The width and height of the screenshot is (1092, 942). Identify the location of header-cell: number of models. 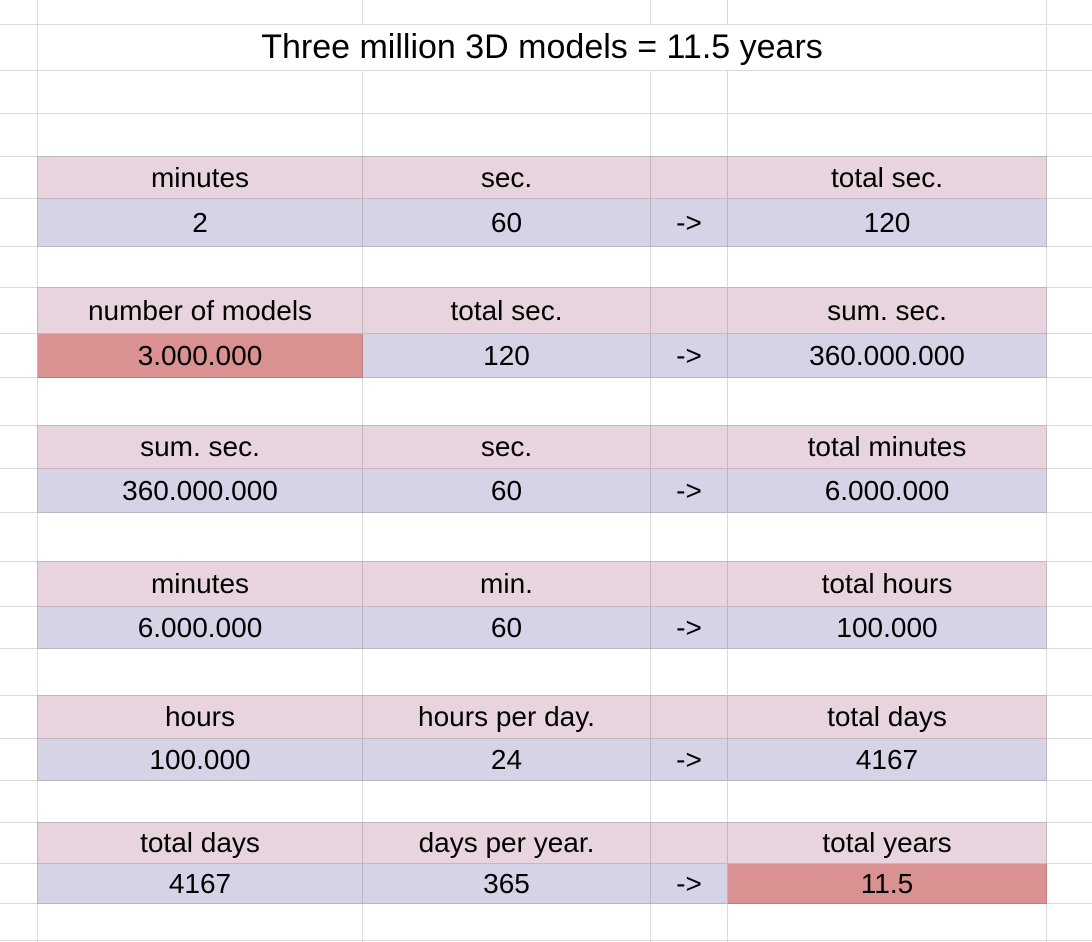
(200, 311).